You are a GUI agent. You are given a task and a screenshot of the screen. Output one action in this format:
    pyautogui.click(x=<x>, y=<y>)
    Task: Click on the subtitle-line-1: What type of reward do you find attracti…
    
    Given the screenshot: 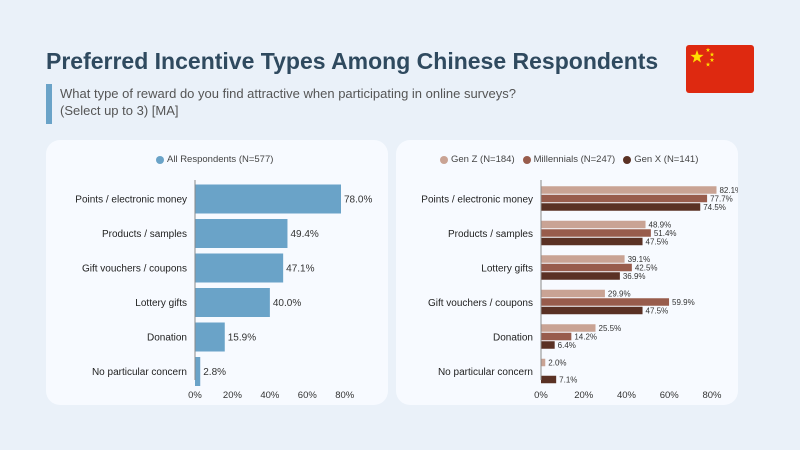 What is the action you would take?
    pyautogui.click(x=288, y=93)
    